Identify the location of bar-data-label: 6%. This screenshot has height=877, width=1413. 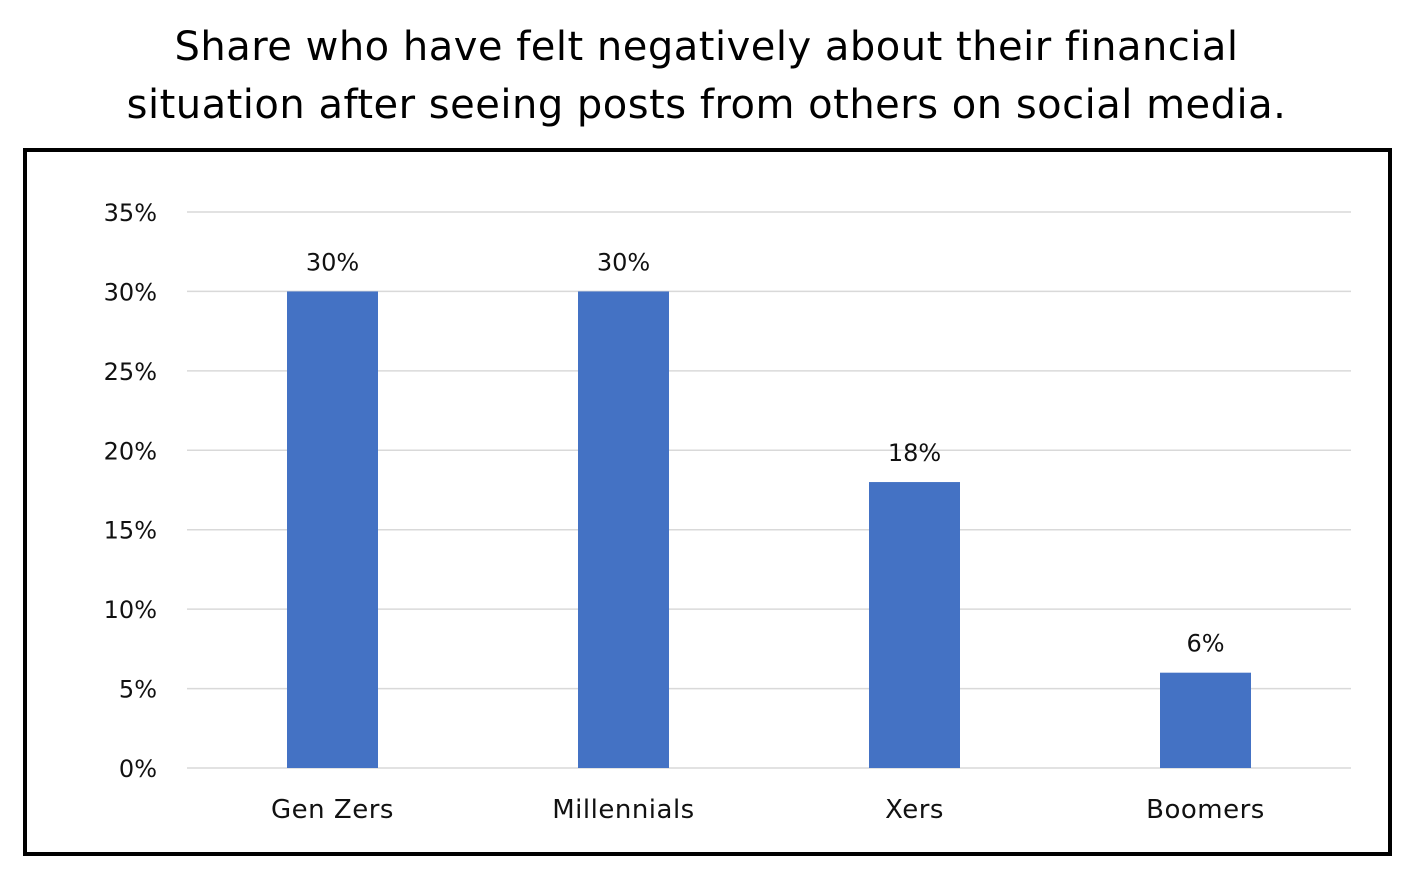
(1205, 644).